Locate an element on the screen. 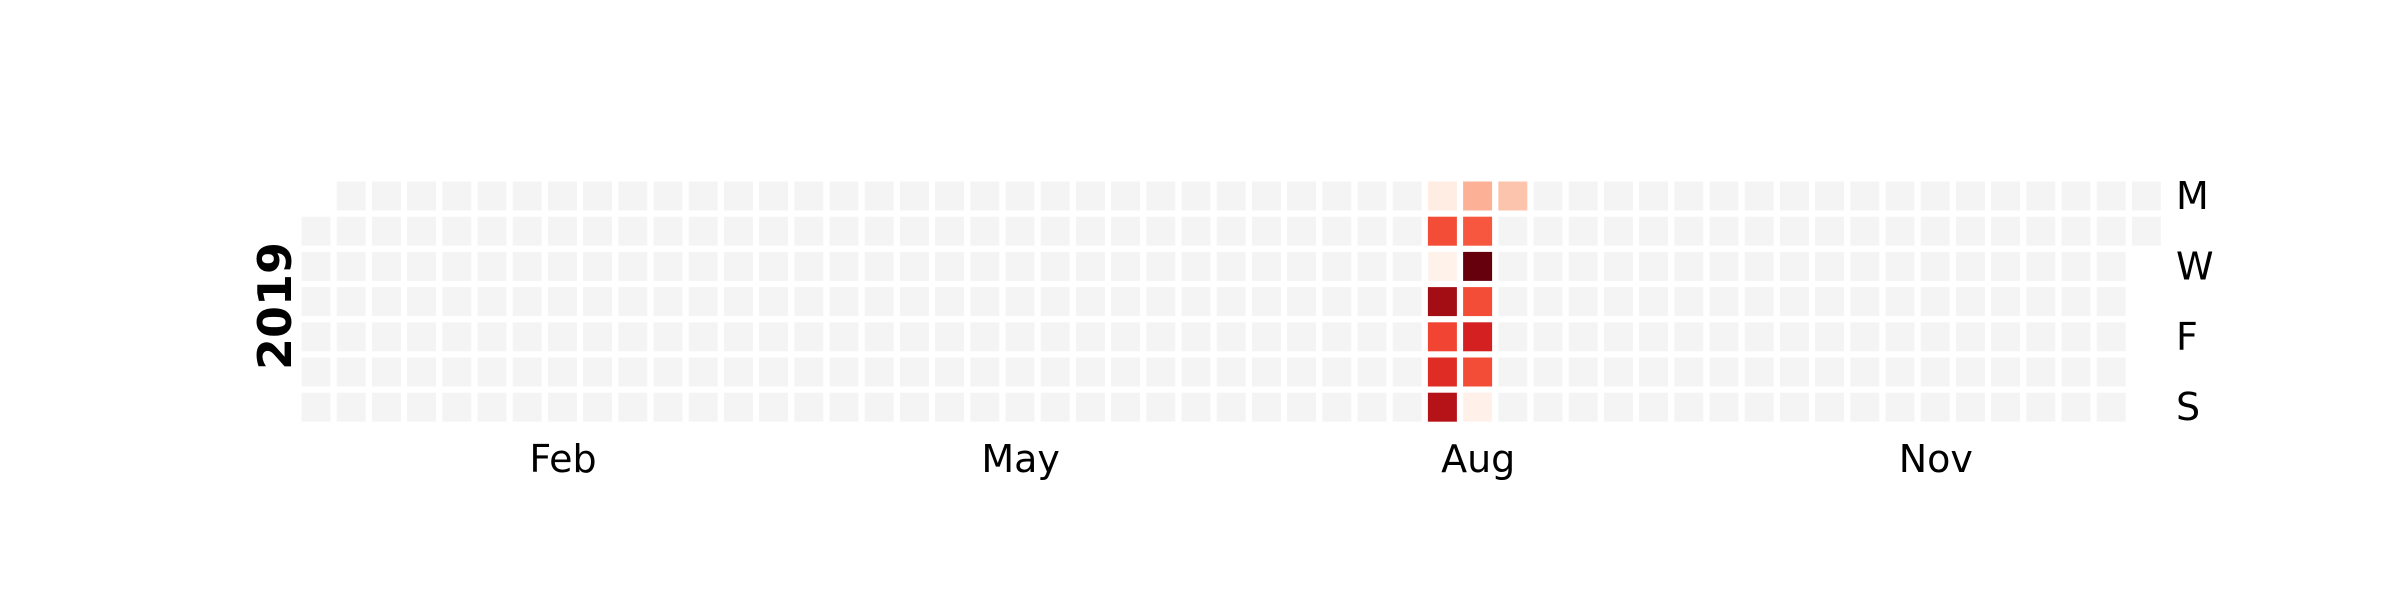 Image resolution: width=2400 pixels, height=600 pixels. day-label: F is located at coordinates (2187, 337).